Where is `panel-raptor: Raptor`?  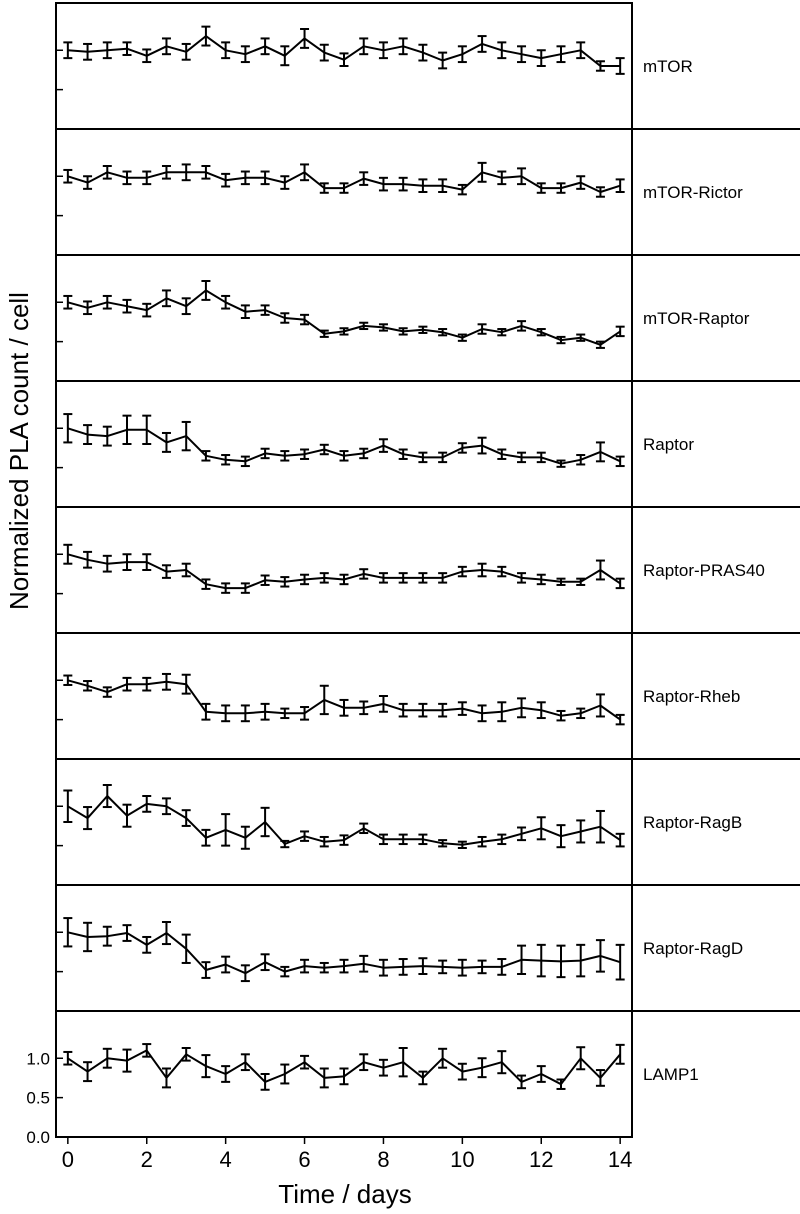 panel-raptor: Raptor is located at coordinates (428, 444).